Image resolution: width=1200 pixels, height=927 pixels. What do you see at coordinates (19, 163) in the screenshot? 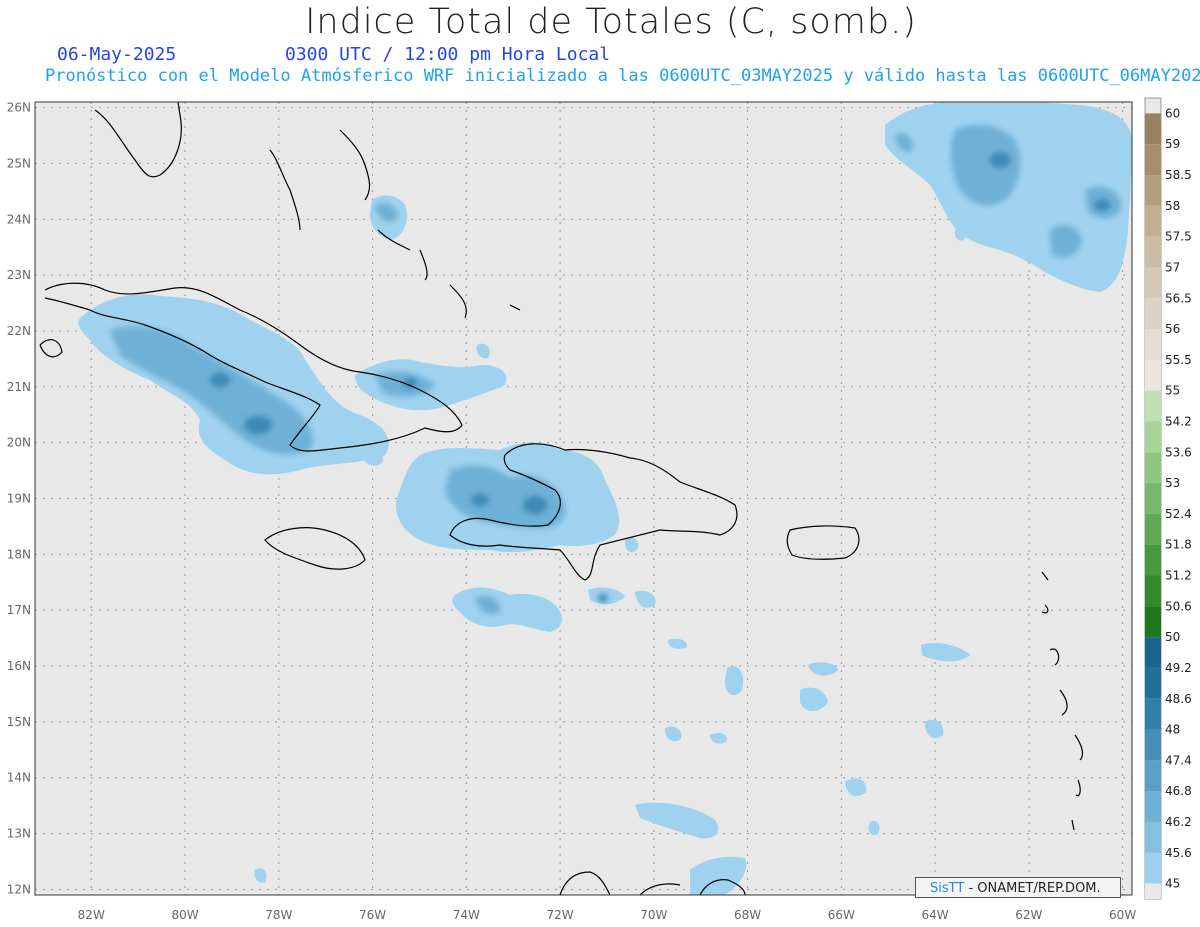
I see `lat-tick-label: 25N` at bounding box center [19, 163].